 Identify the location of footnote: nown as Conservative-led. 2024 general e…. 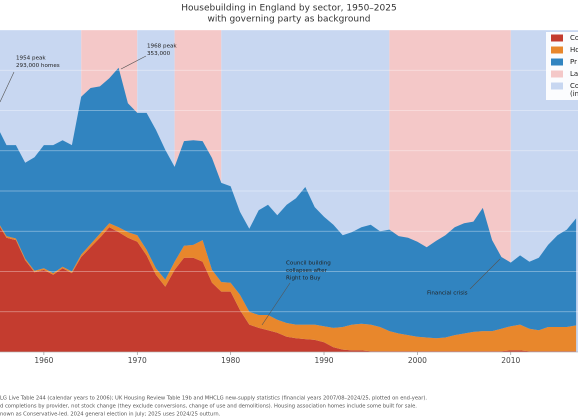
(110, 415).